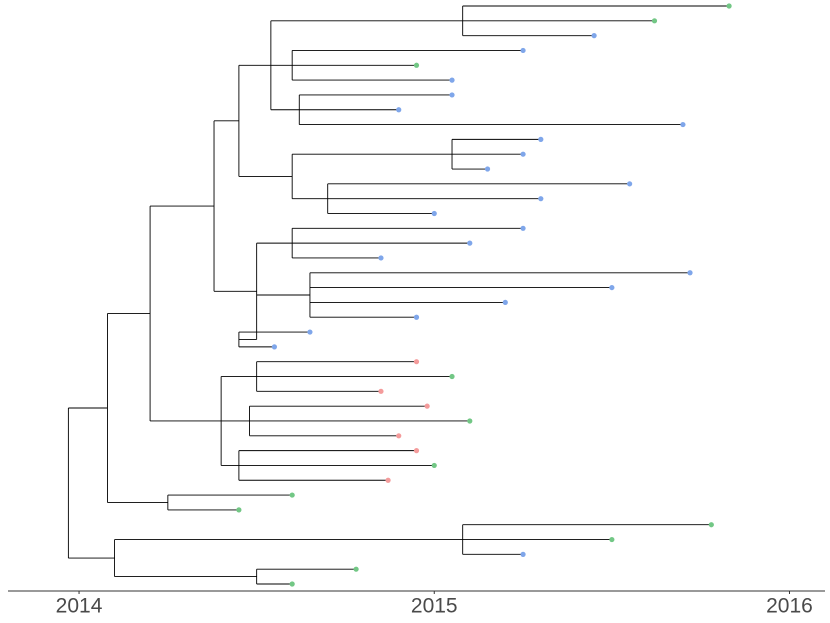 The height and width of the screenshot is (623, 830). What do you see at coordinates (789, 606) in the screenshot?
I see `x-tick-label: 2016` at bounding box center [789, 606].